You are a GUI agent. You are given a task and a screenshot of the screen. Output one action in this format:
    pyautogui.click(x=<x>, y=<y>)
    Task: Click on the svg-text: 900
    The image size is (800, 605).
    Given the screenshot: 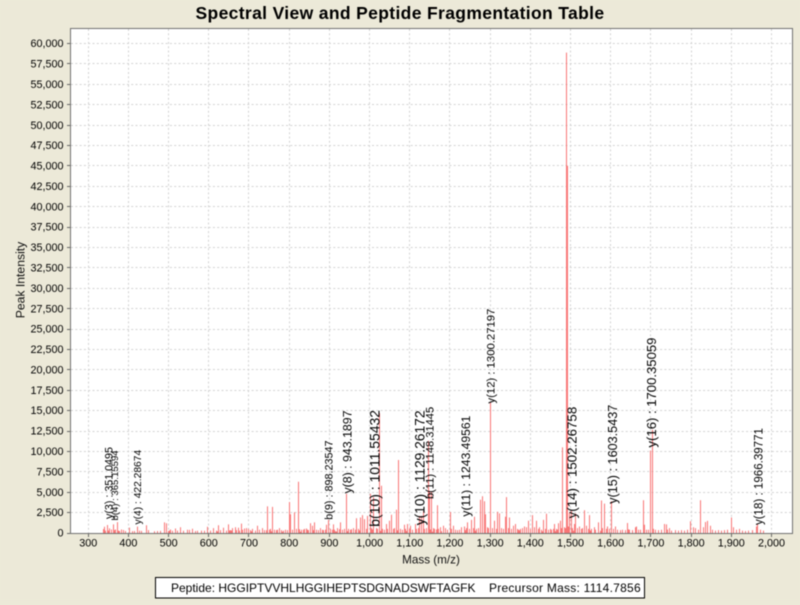 What is the action you would take?
    pyautogui.click(x=329, y=544)
    